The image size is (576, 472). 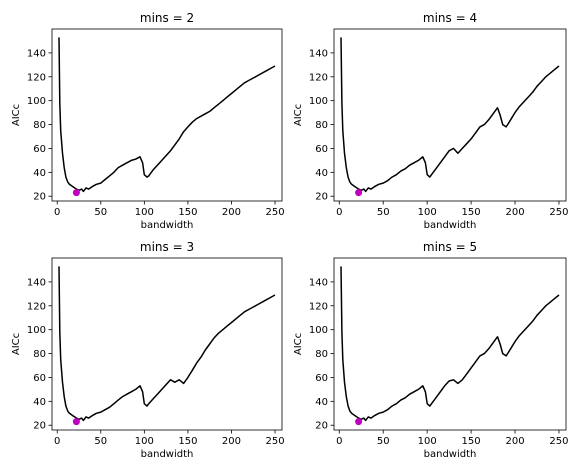 I want to click on subplot-title: mins = 4, so click(x=450, y=18).